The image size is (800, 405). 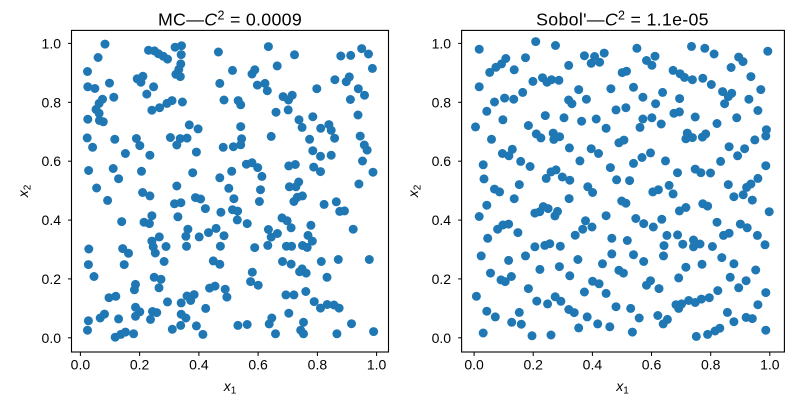 I want to click on svg-text: MC—C2 = 0.0009, so click(x=230, y=18).